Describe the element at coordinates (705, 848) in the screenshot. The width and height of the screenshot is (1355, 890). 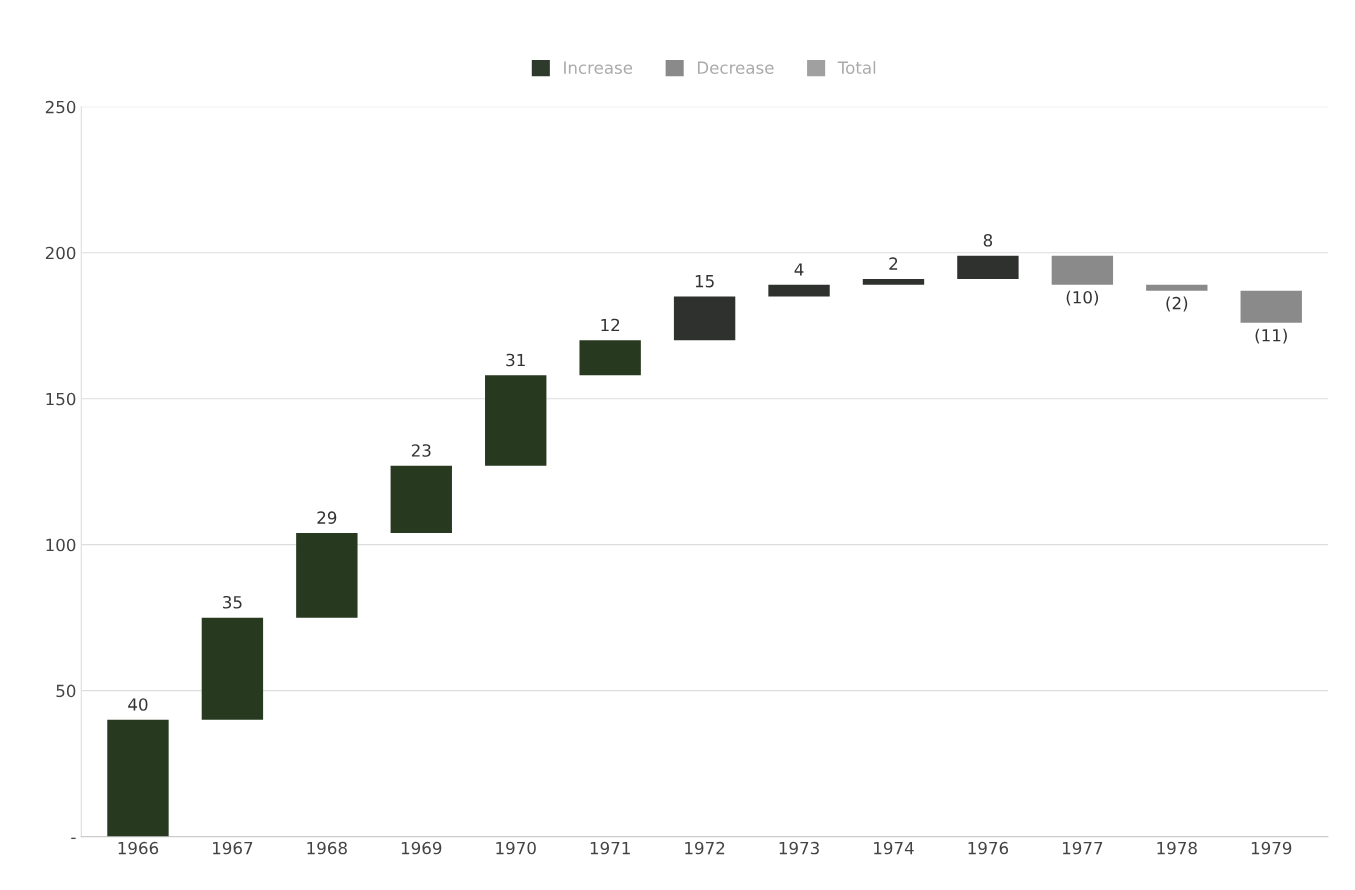
I see `x-tick-label: 1972` at that location.